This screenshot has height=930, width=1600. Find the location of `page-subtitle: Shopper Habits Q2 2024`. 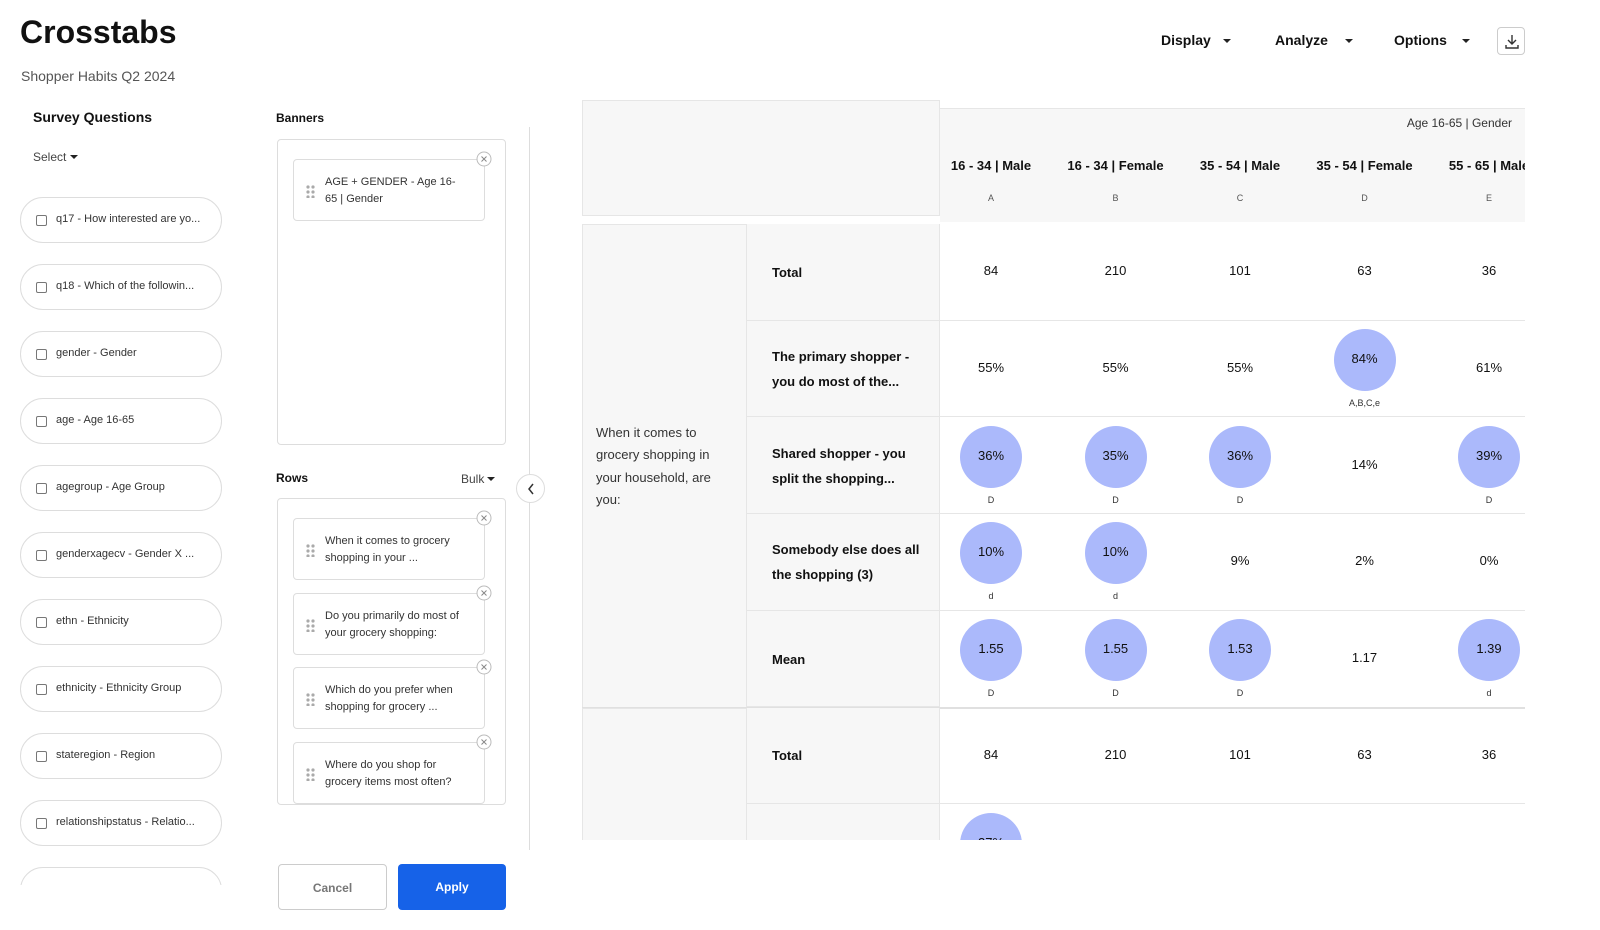

page-subtitle: Shopper Habits Q2 2024 is located at coordinates (98, 76).